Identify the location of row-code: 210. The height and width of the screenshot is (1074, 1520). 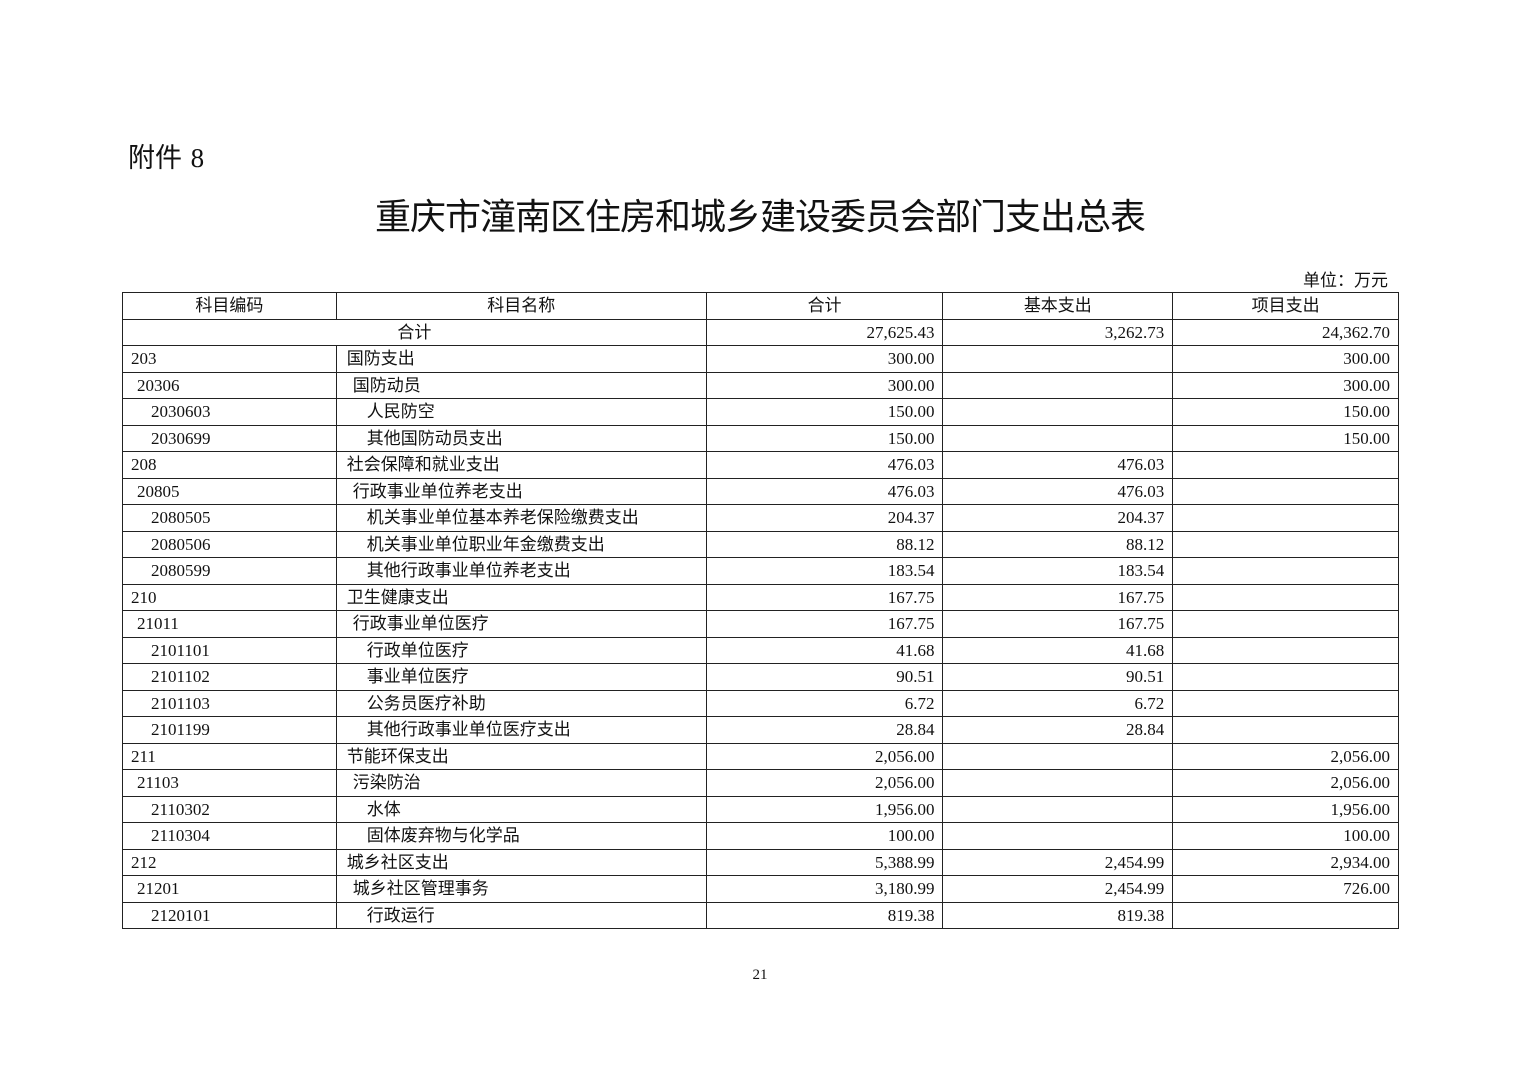
(229, 597).